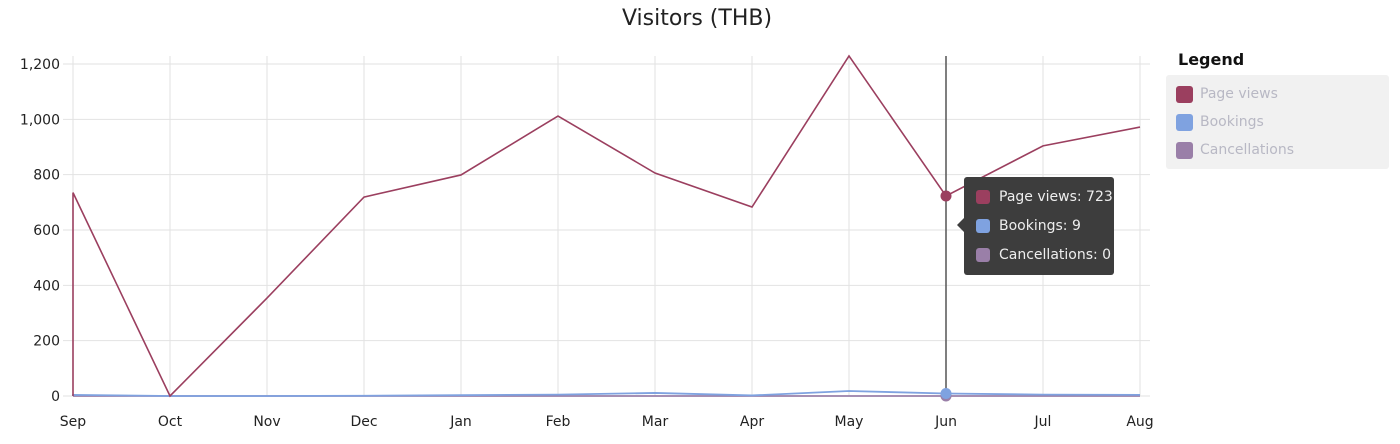  Describe the element at coordinates (46, 342) in the screenshot. I see `y-tick-label: 200` at that location.